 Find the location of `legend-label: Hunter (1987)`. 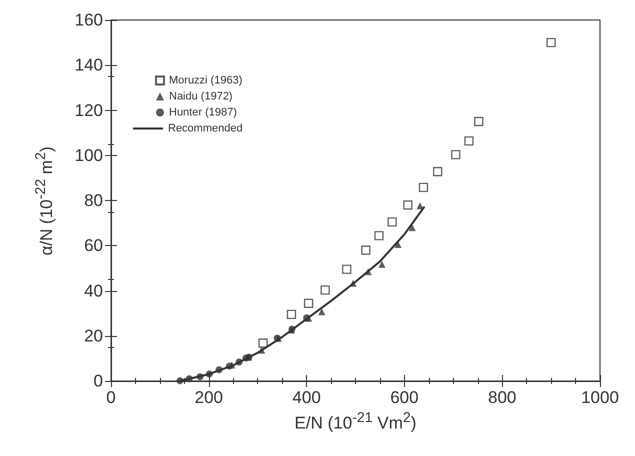

legend-label: Hunter (1987) is located at coordinates (203, 112).